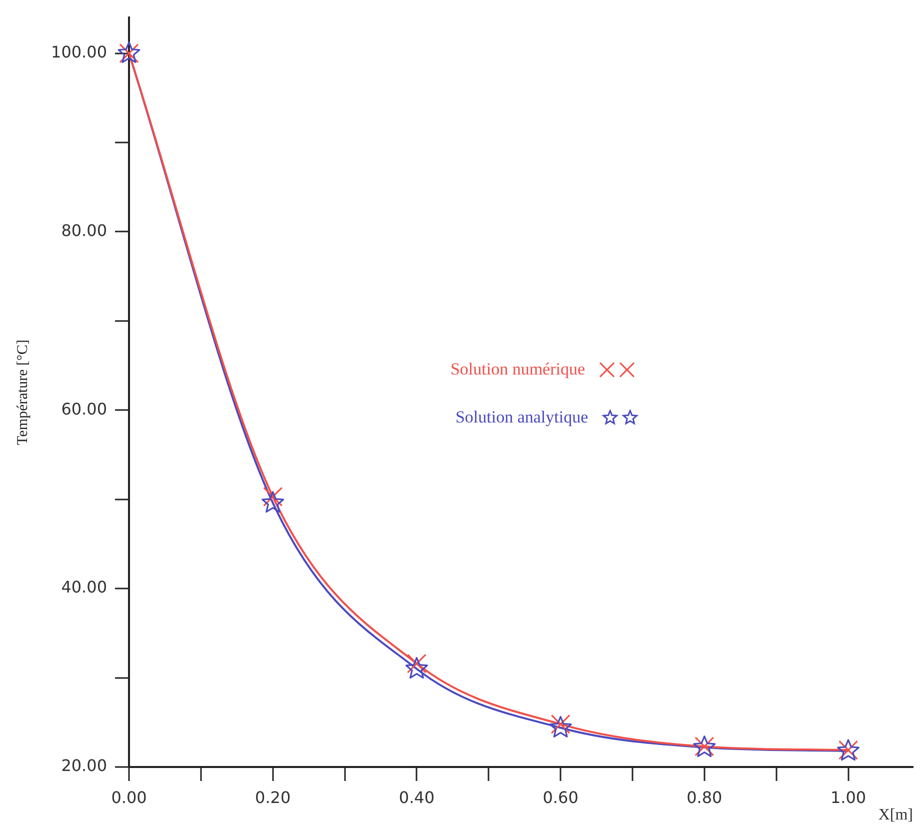  What do you see at coordinates (84, 587) in the screenshot?
I see `y-tick-label: 40.00` at bounding box center [84, 587].